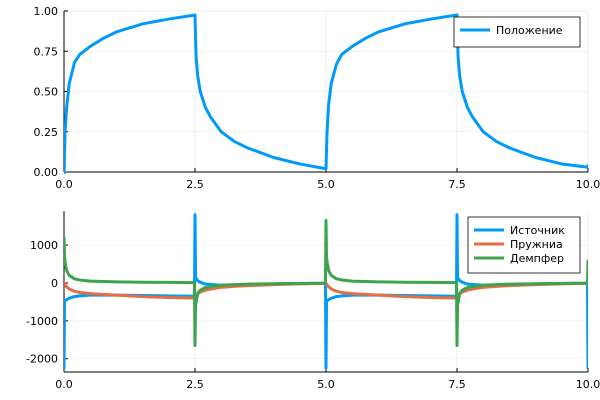 This screenshot has width=600, height=400. What do you see at coordinates (44, 245) in the screenshot?
I see `y-tick-label: 1000` at bounding box center [44, 245].